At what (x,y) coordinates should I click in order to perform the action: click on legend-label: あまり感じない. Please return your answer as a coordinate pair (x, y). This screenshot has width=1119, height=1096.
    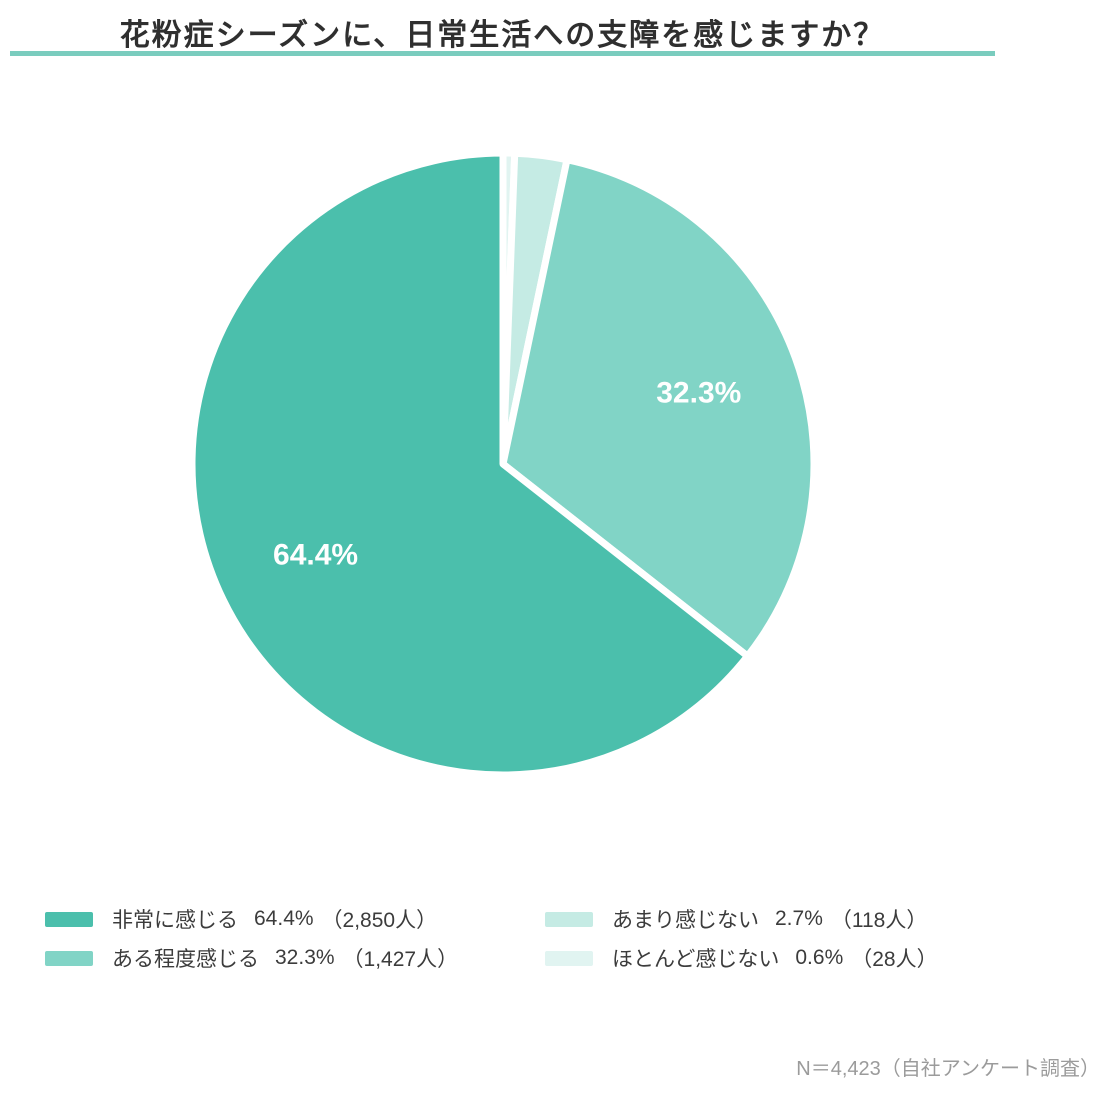
    Looking at the image, I should click on (685, 920).